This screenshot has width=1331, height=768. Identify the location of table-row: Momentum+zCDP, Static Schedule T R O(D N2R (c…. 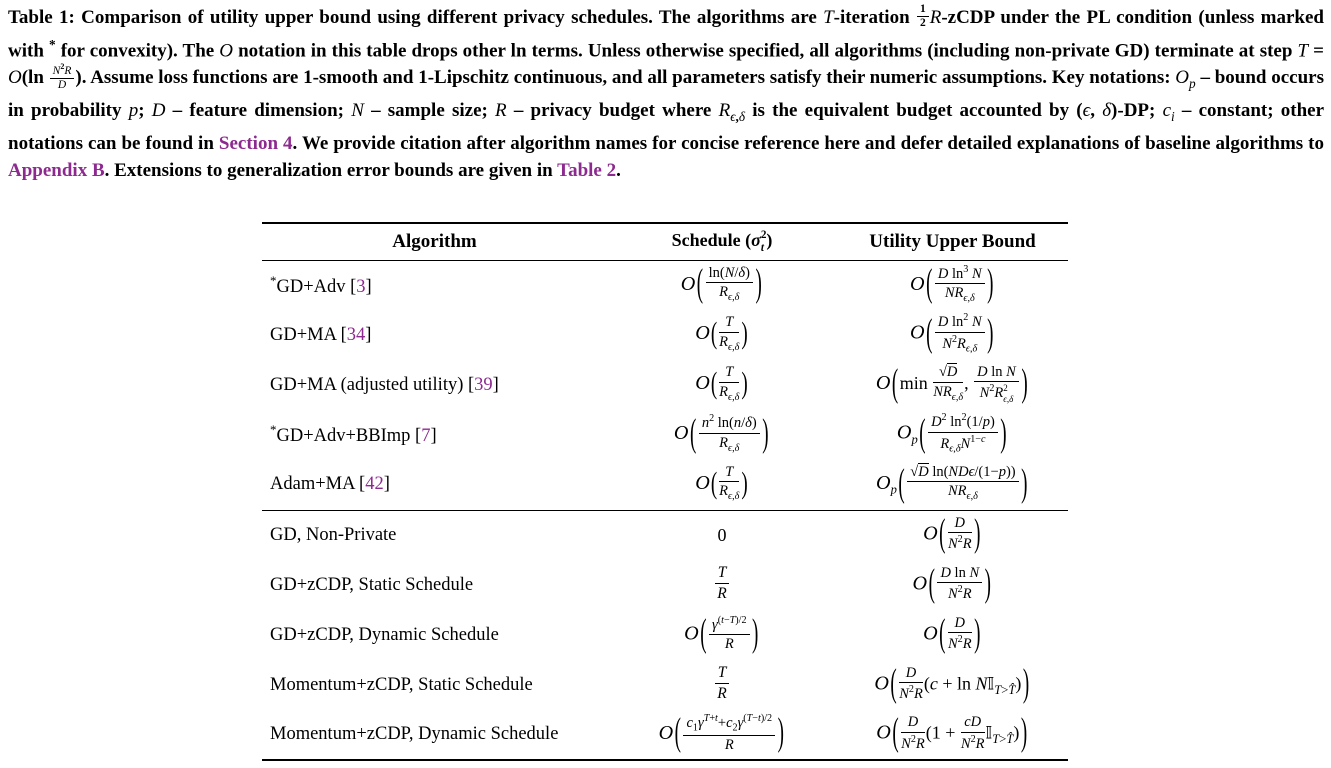
(665, 685).